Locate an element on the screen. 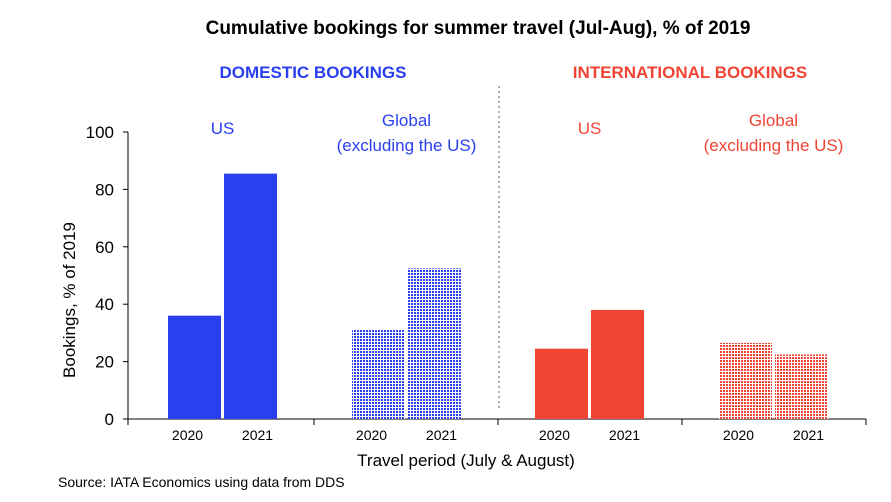 This screenshot has height=502, width=891. panel-heading: INTERNATIONAL BOOKINGS is located at coordinates (690, 72).